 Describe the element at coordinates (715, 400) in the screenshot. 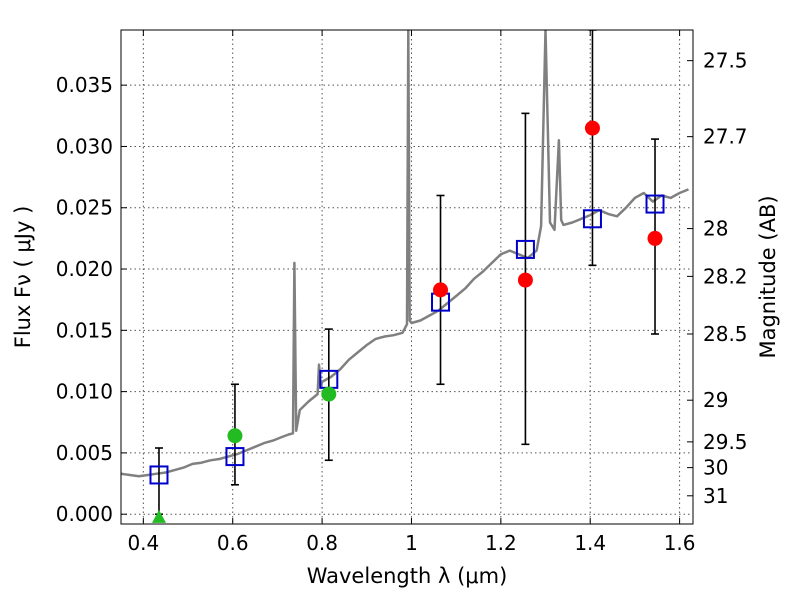

I see `right-tick-label: 29` at that location.